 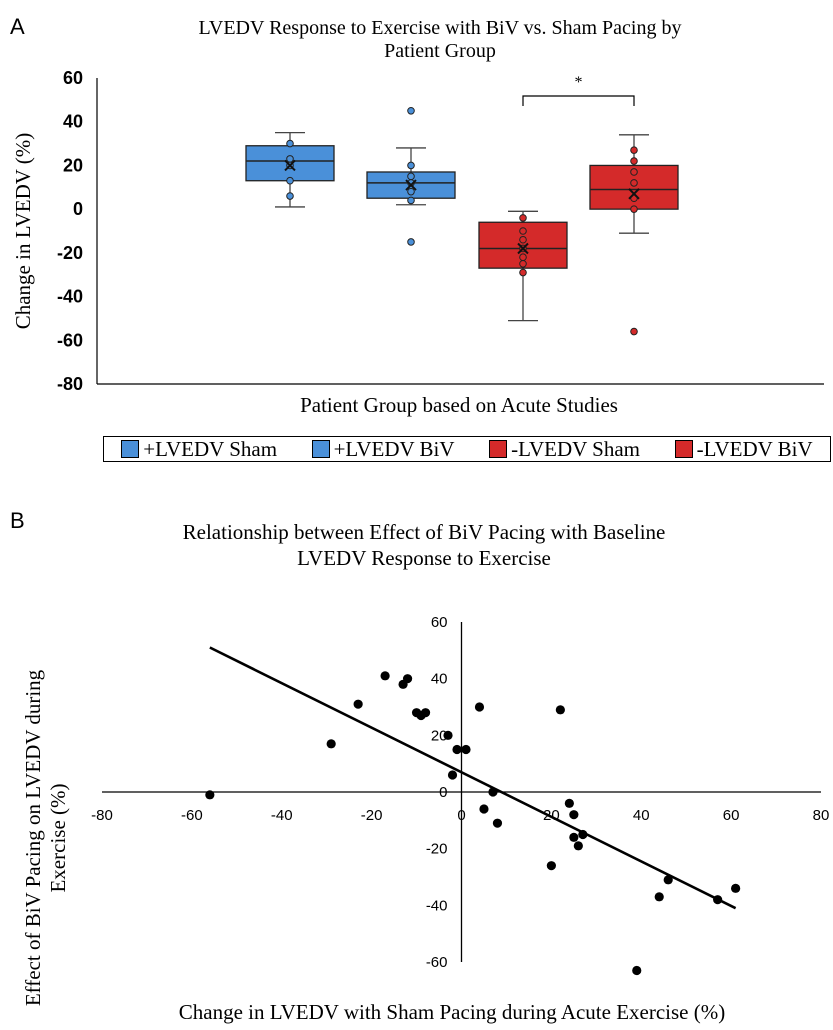 I want to click on x-tick-label: -40, so click(x=282, y=815).